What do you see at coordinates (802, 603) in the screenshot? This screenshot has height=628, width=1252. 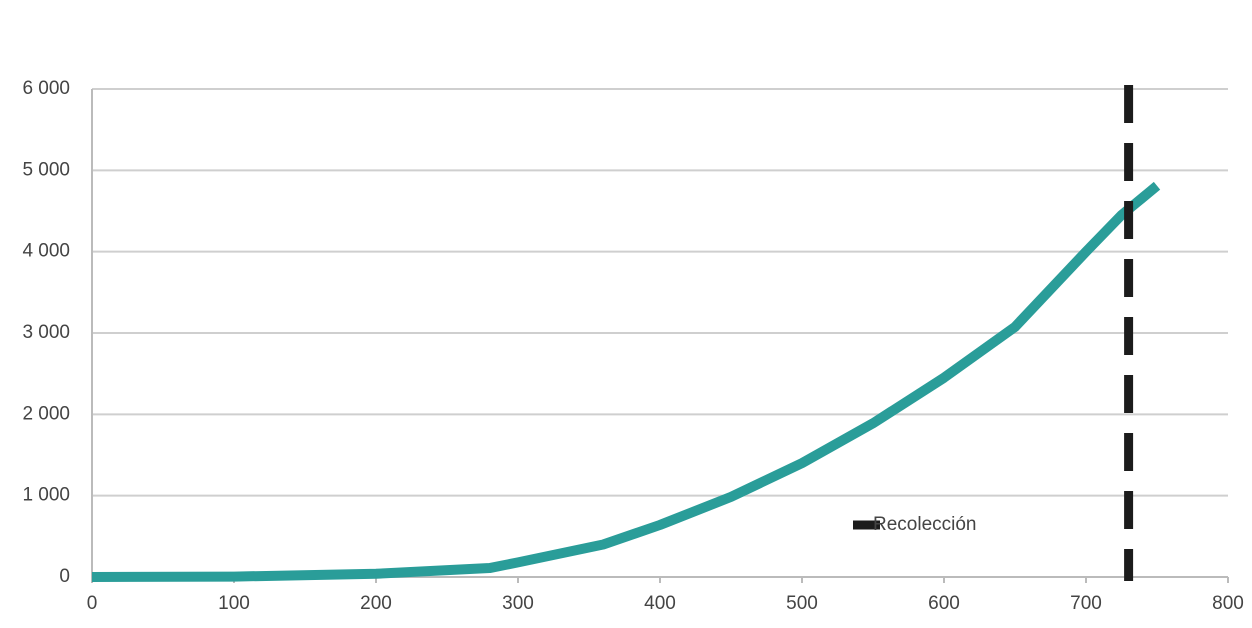 I see `x-tick-label: 500` at bounding box center [802, 603].